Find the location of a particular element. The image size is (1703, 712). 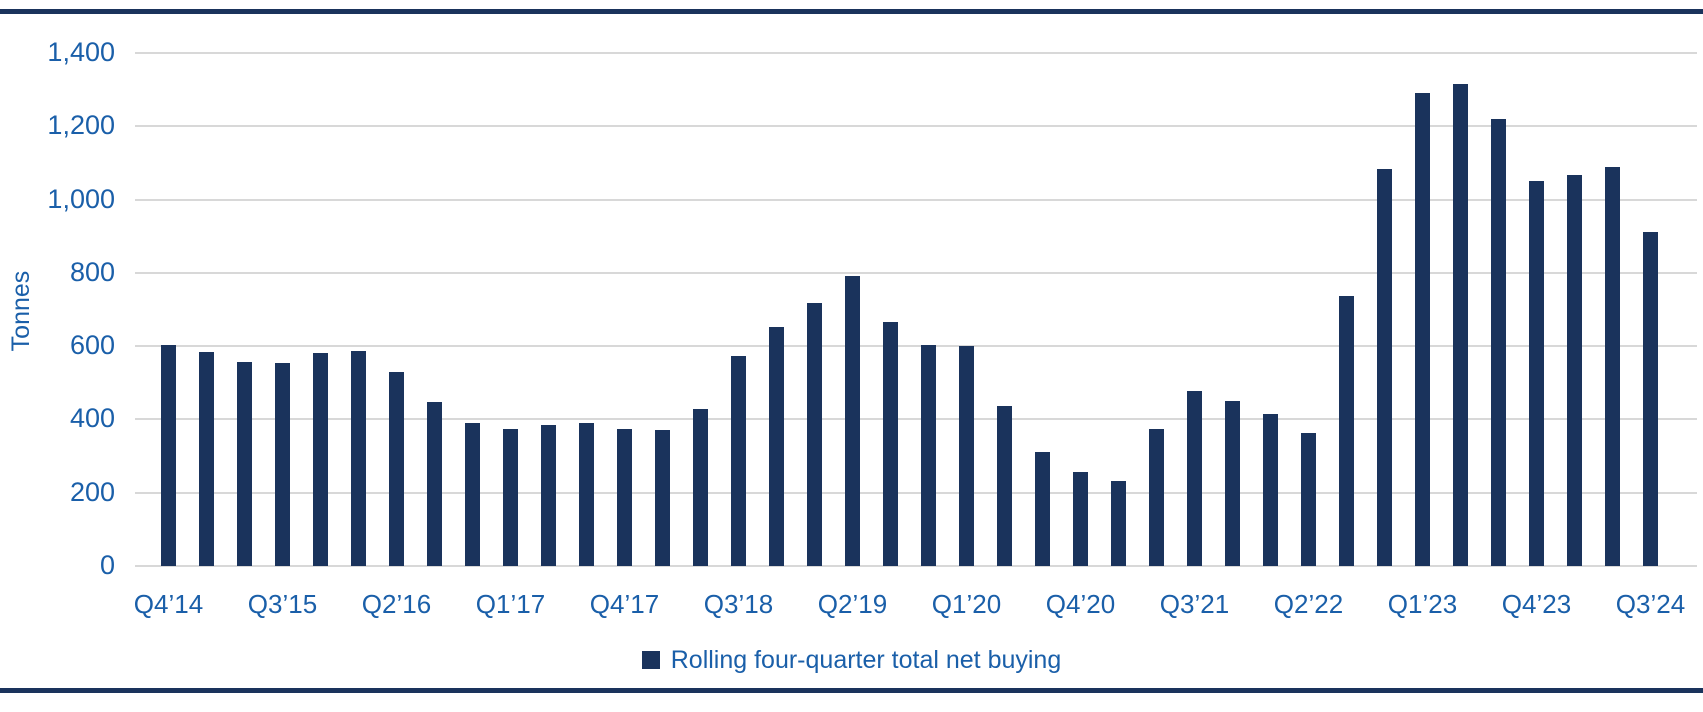

x-tick-label: Q1’23 is located at coordinates (1422, 604).